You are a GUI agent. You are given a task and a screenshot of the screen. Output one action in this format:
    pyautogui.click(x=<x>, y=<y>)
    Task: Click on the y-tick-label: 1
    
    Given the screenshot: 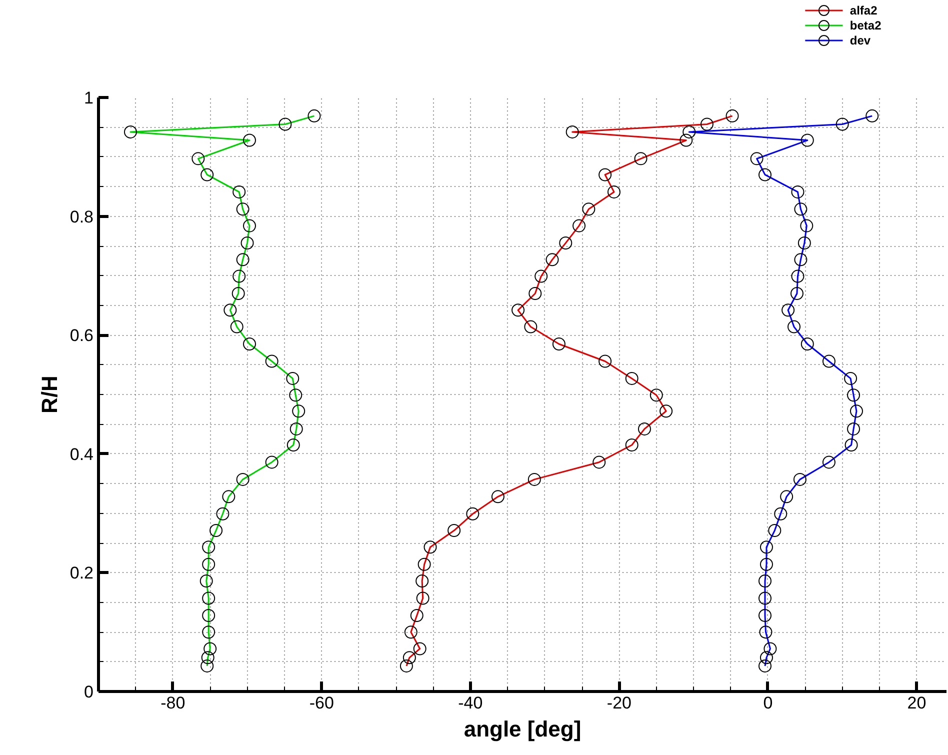 What is the action you would take?
    pyautogui.click(x=89, y=98)
    